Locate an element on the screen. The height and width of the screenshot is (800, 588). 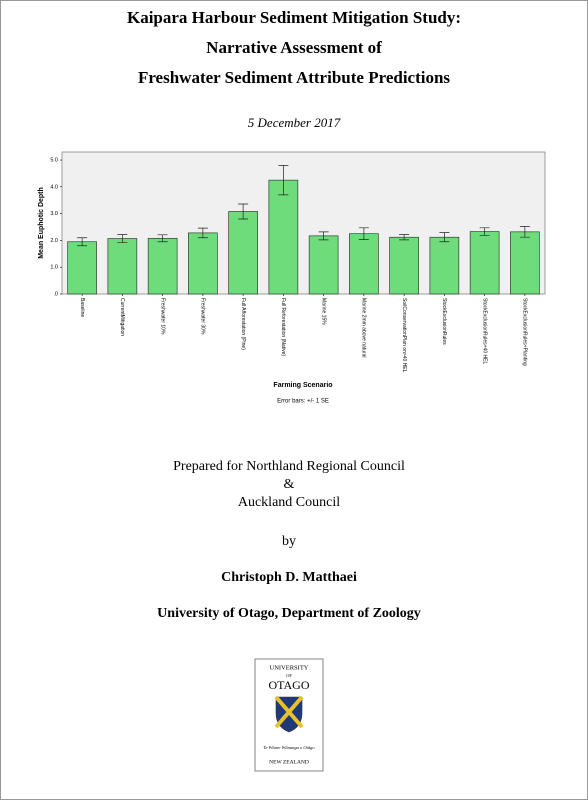
crest-saltire is located at coordinates (289, 712).